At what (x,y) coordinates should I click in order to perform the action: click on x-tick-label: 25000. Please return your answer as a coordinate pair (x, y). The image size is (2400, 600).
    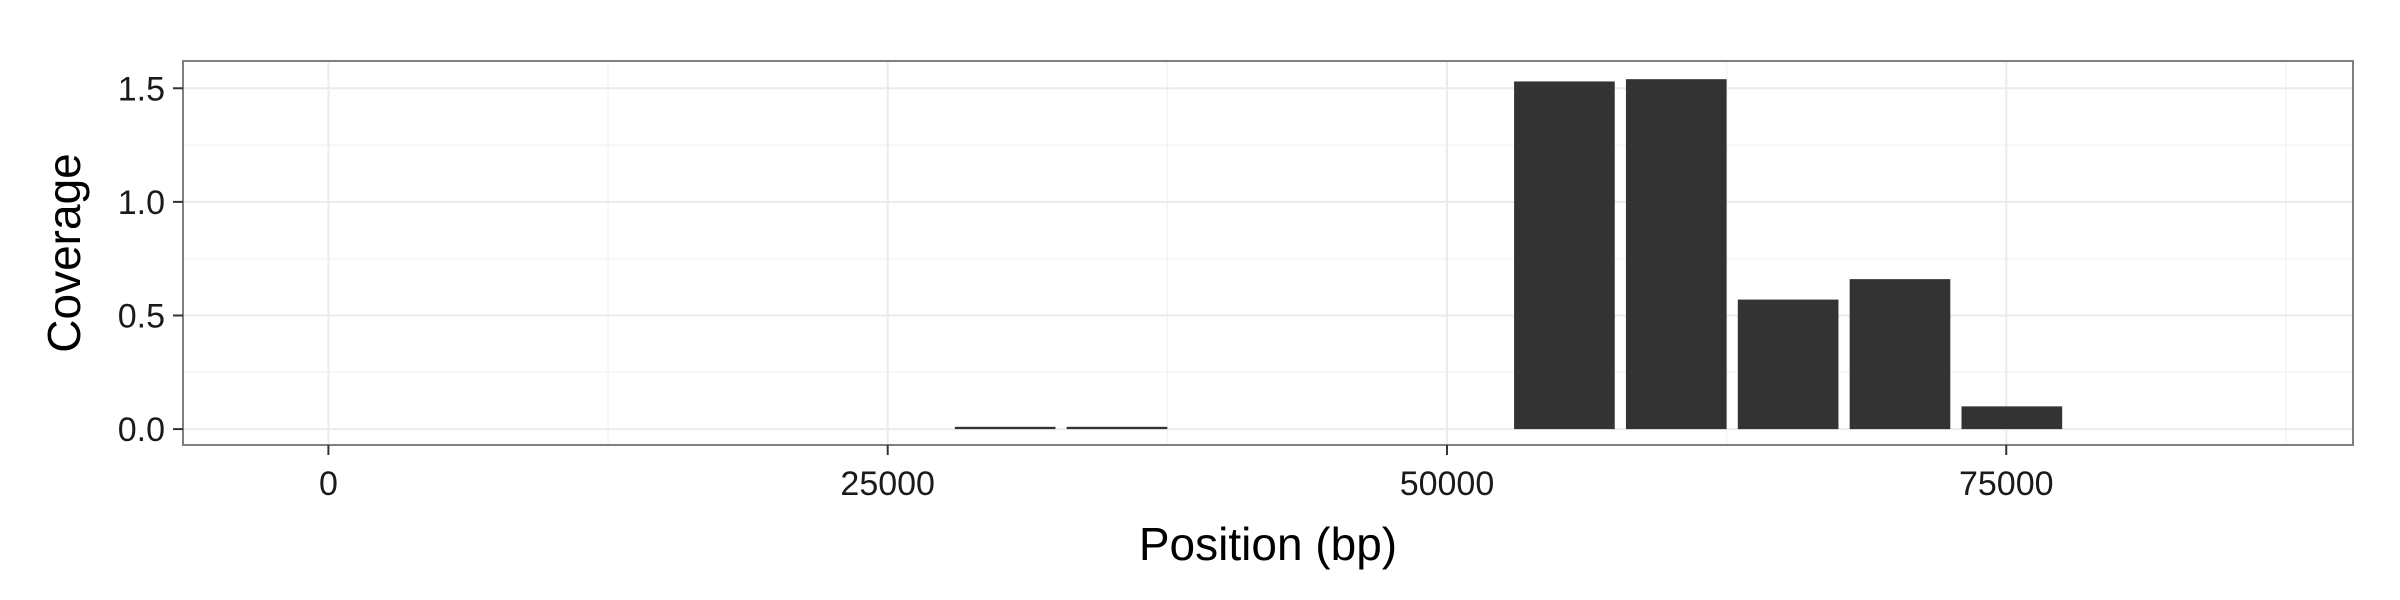
    Looking at the image, I should click on (887, 484).